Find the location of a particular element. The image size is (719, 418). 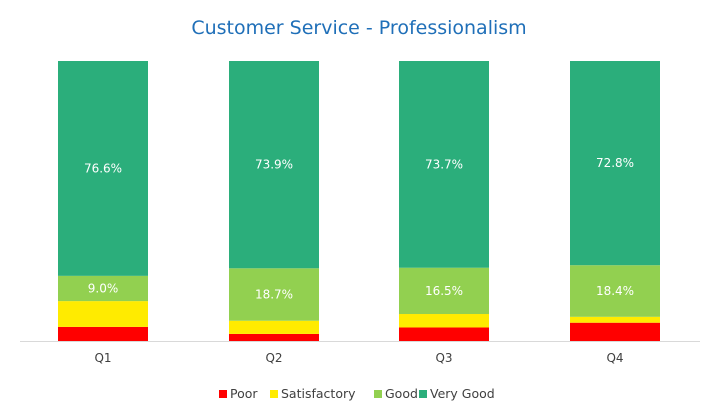

x-tick-label: Q1 is located at coordinates (102, 358).